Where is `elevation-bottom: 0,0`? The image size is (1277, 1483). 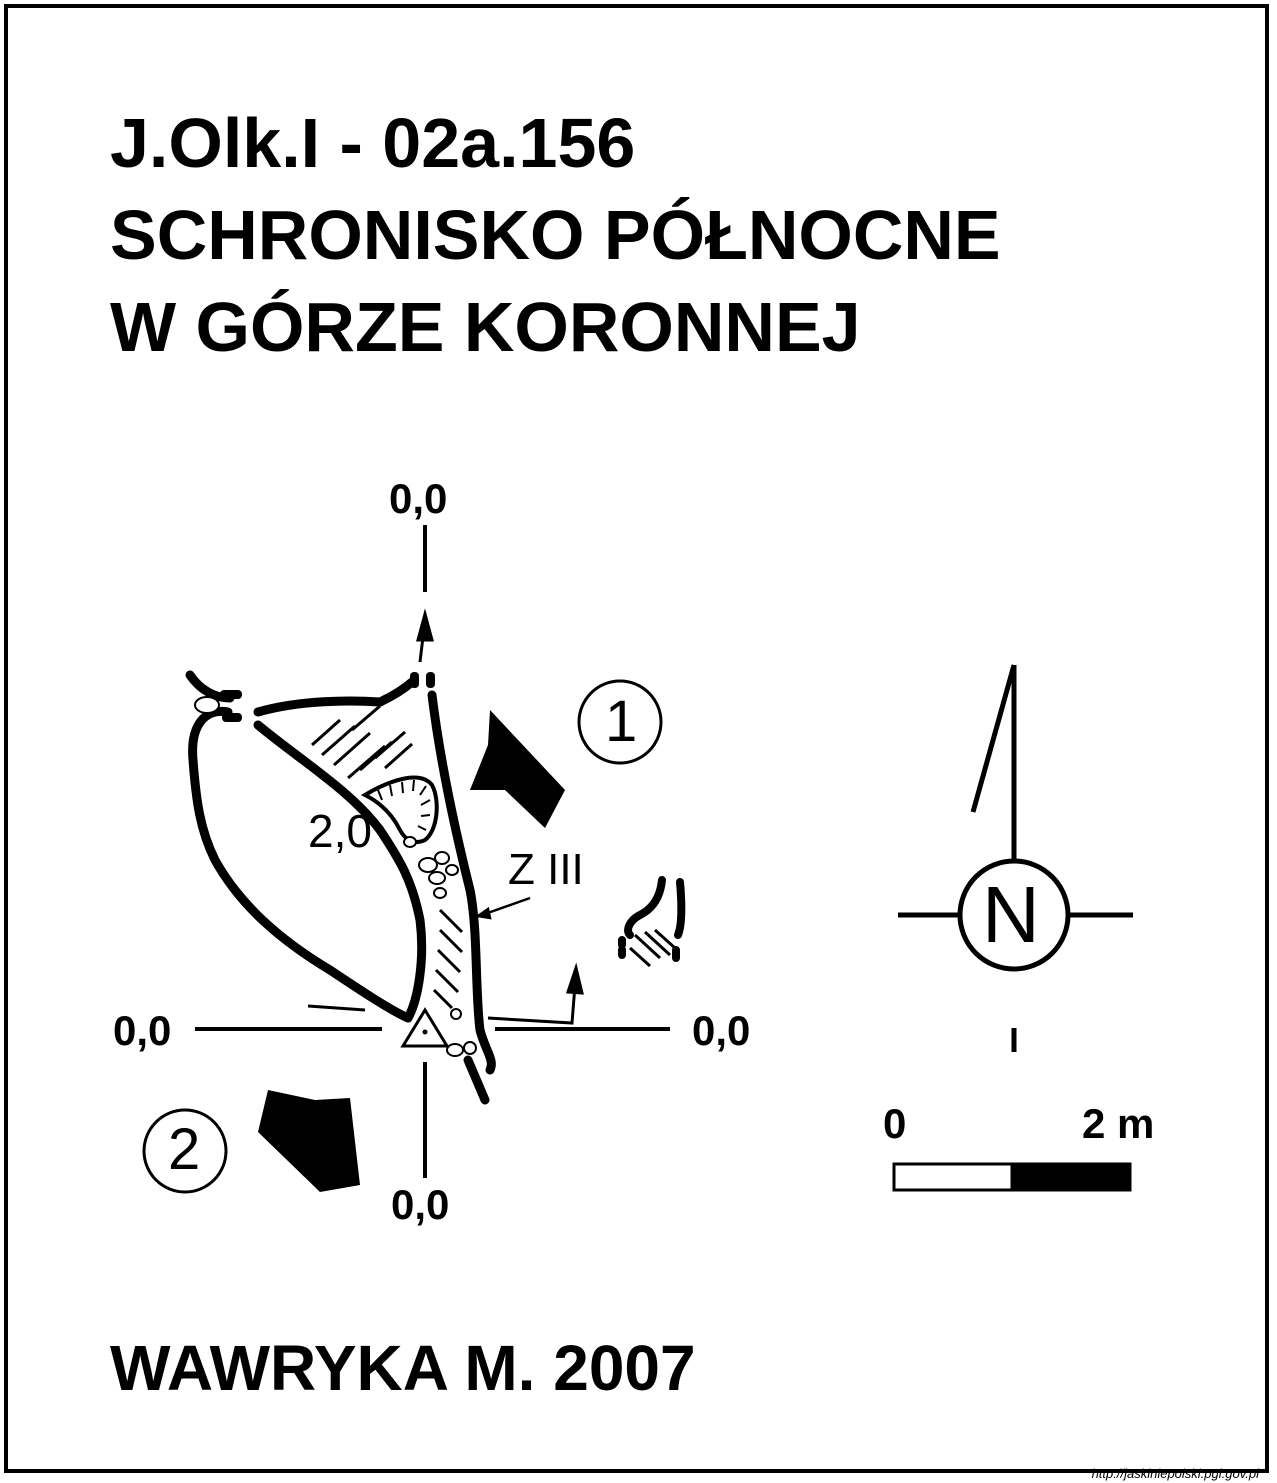
elevation-bottom: 0,0 is located at coordinates (420, 1204).